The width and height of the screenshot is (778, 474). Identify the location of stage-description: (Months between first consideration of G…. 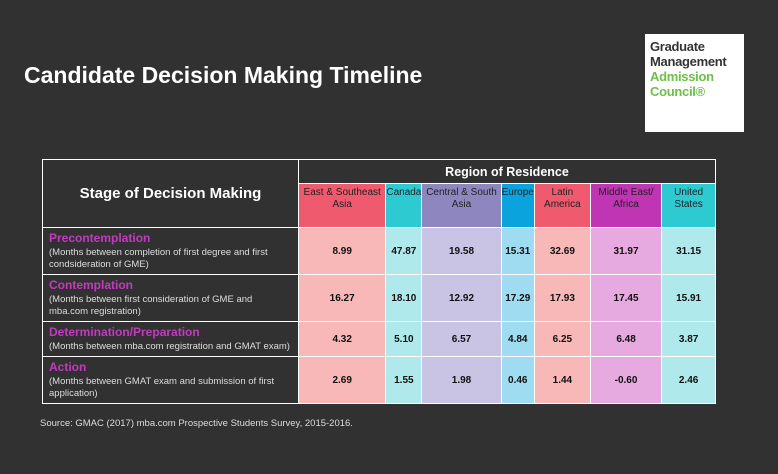
(151, 305).